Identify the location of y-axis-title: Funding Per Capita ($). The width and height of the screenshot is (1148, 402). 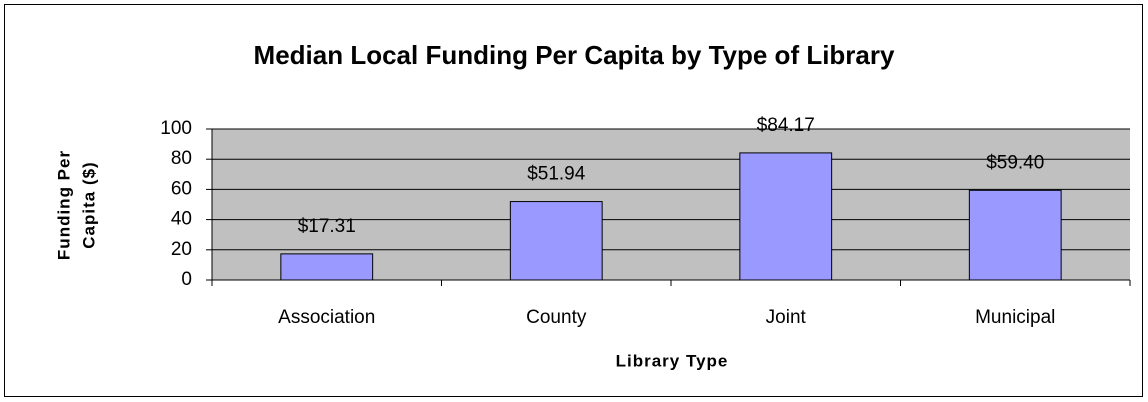
(76, 205).